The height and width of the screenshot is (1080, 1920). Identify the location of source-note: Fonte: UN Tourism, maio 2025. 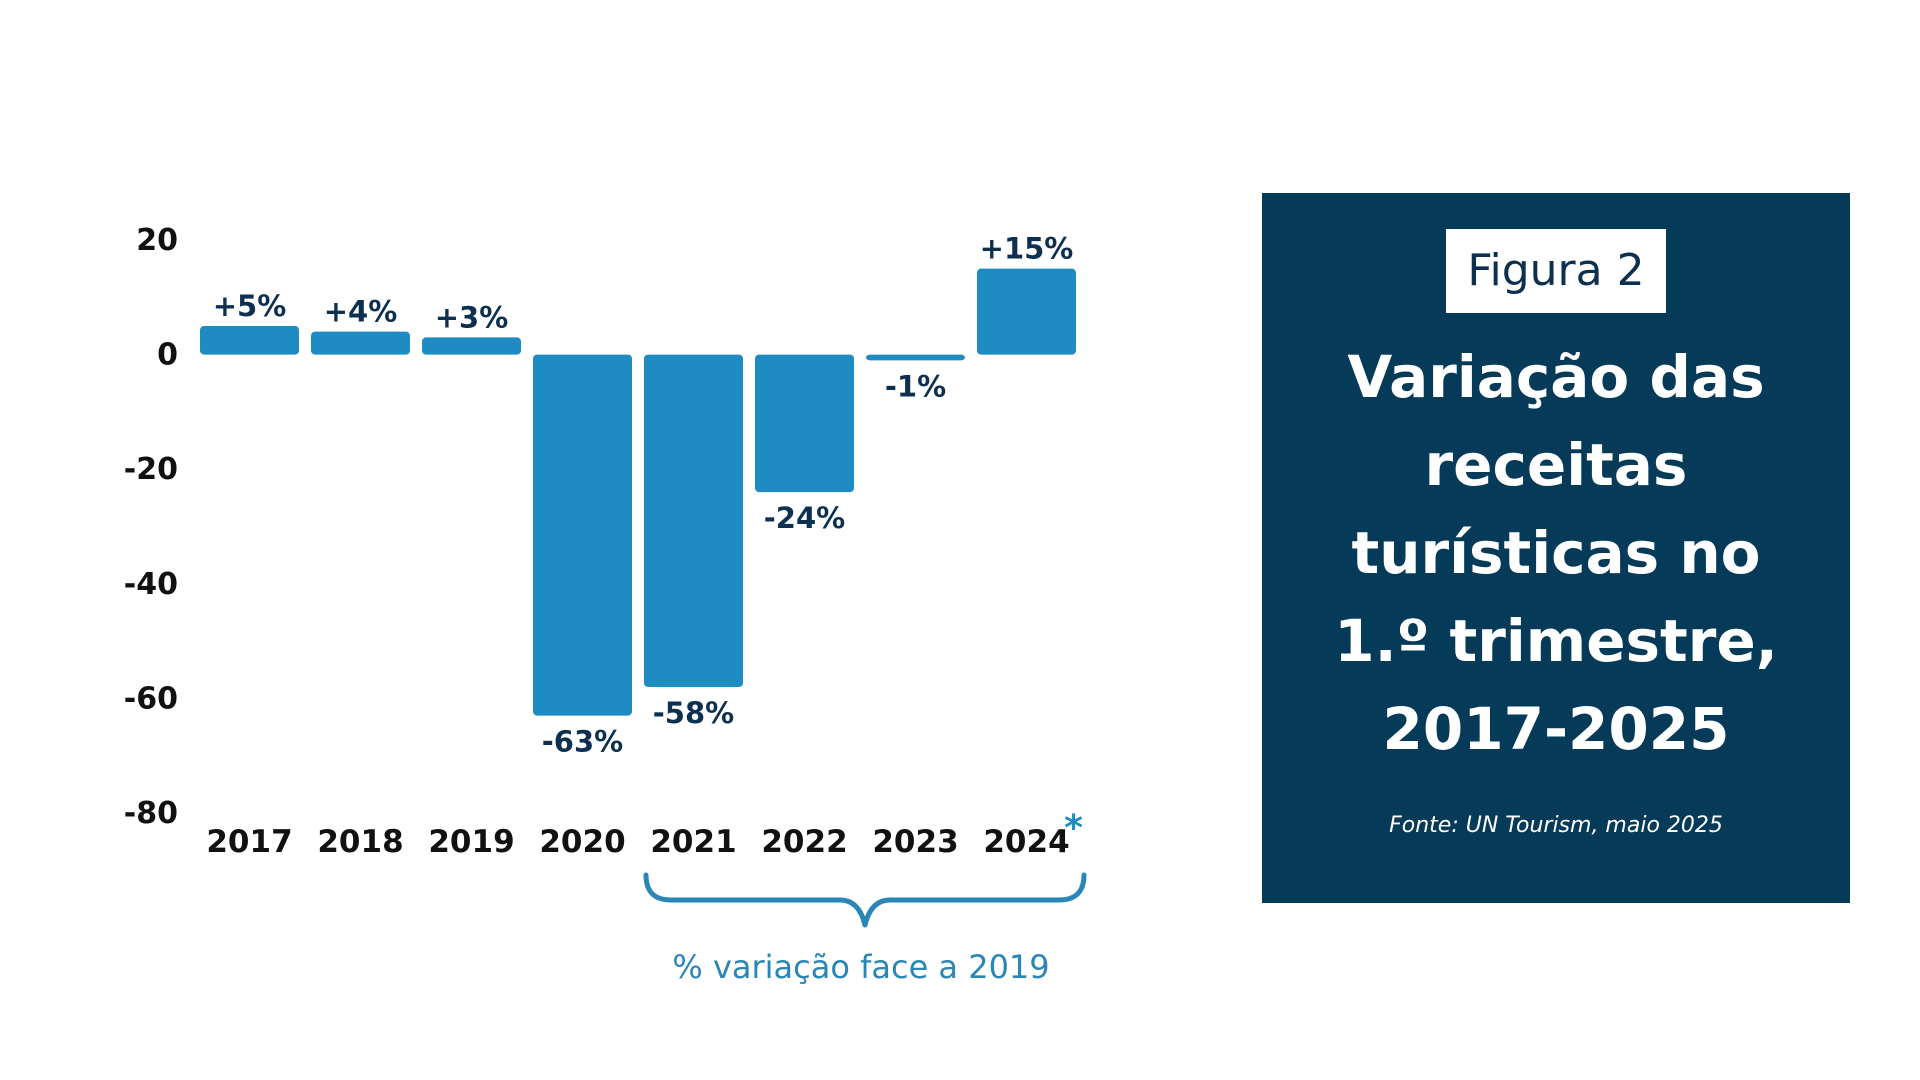
(1556, 825).